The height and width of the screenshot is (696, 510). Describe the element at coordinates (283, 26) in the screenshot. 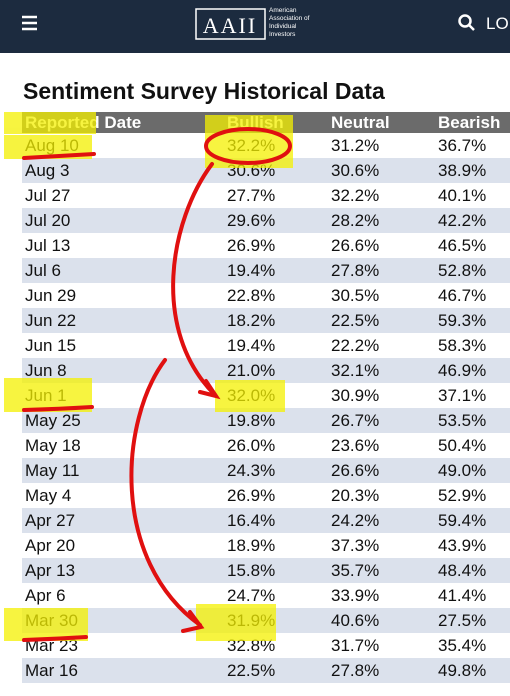

I see `logo-text: Individual` at that location.